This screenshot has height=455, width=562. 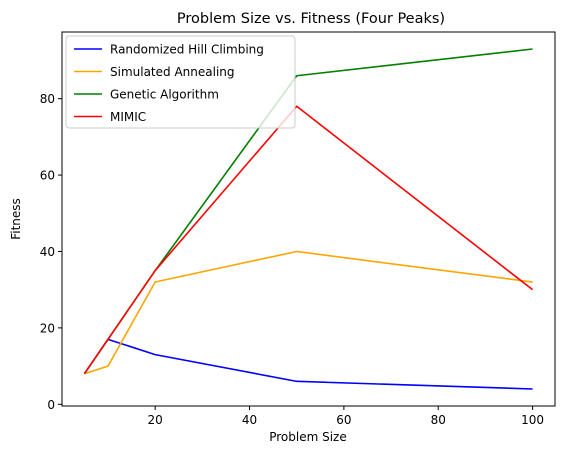 I want to click on legend-label: Simulated Annealing, so click(x=172, y=72).